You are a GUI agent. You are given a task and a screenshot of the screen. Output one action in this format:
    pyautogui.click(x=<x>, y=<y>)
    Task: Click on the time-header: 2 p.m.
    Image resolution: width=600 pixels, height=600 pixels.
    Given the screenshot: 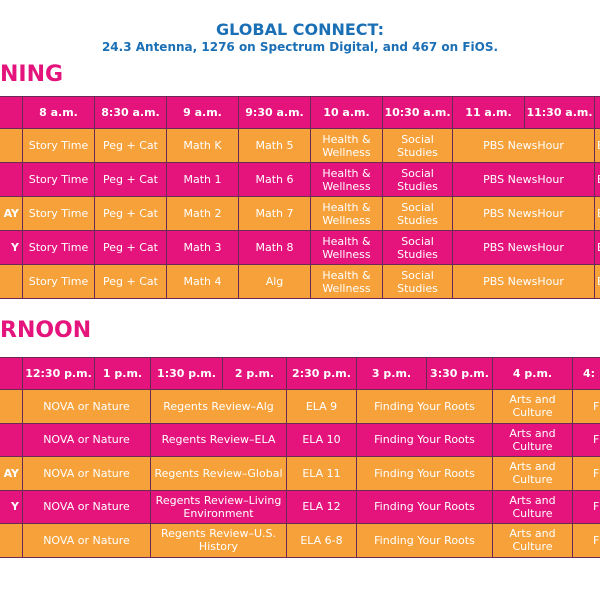 What is the action you would take?
    pyautogui.click(x=254, y=373)
    